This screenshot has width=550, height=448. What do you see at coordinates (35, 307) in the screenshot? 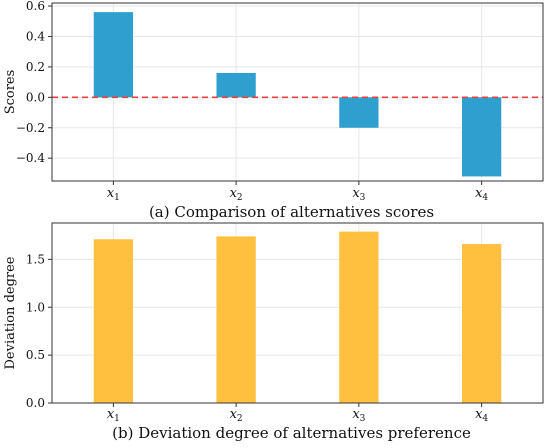
I see `y-tick-label: 1.0` at bounding box center [35, 307].